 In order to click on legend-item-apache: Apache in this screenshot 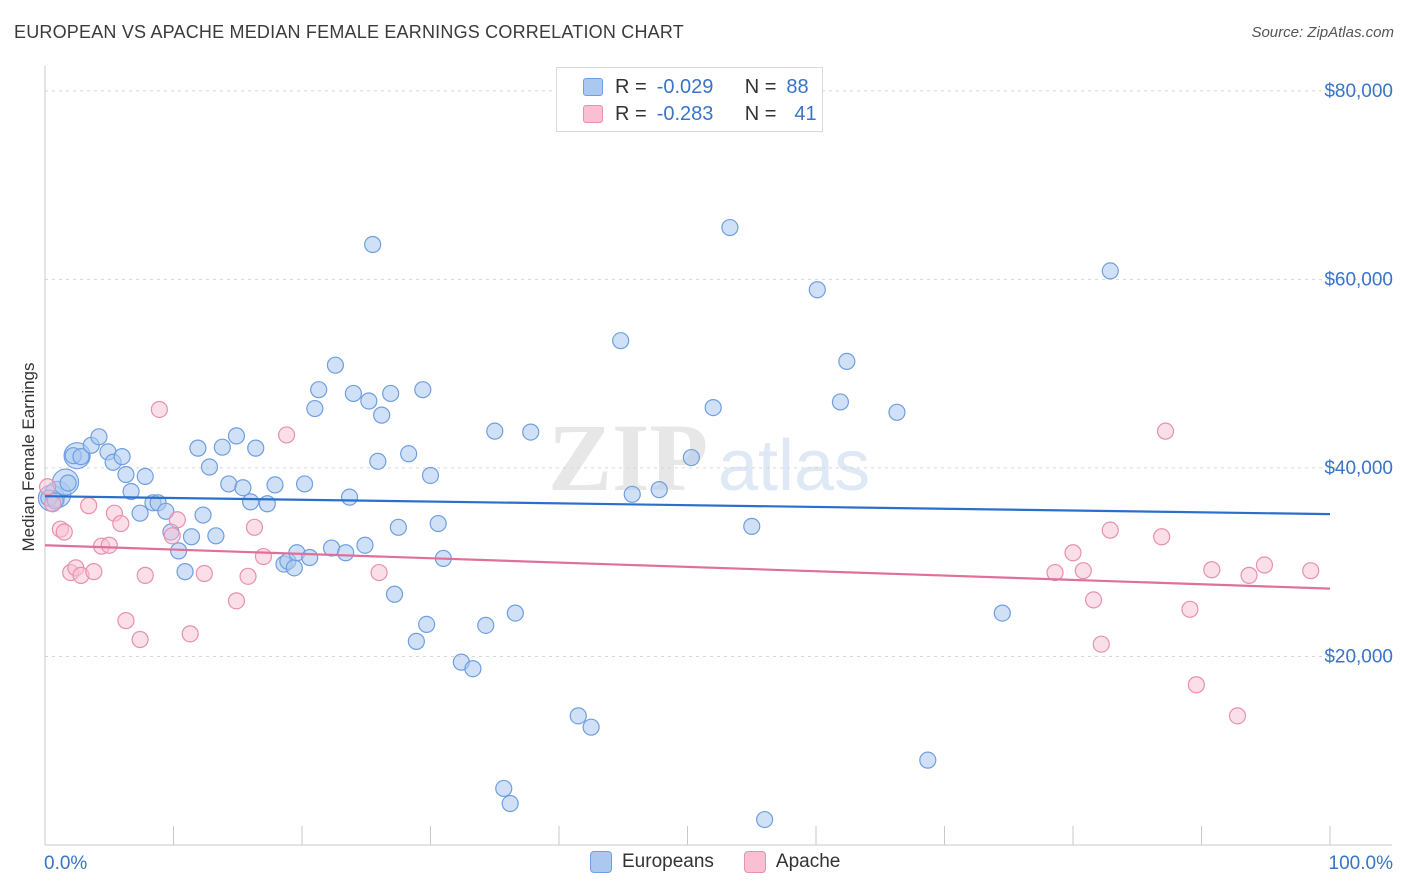, I will do `click(792, 862)`.